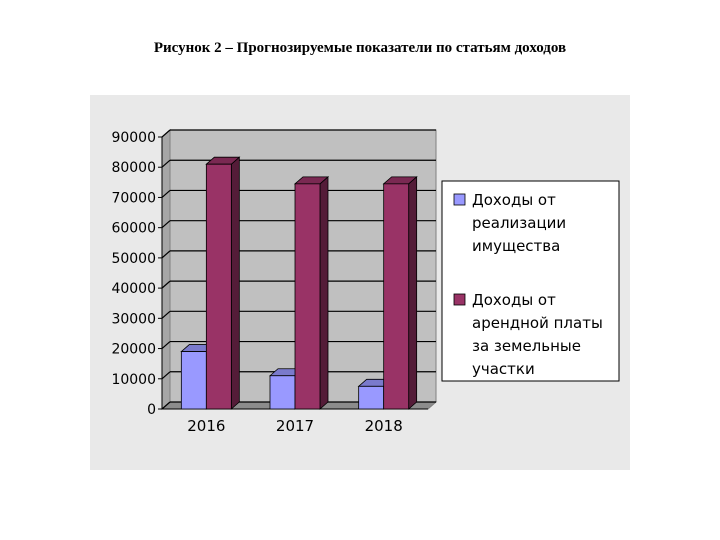 The height and width of the screenshot is (540, 720). I want to click on legend-box, so click(530, 281).